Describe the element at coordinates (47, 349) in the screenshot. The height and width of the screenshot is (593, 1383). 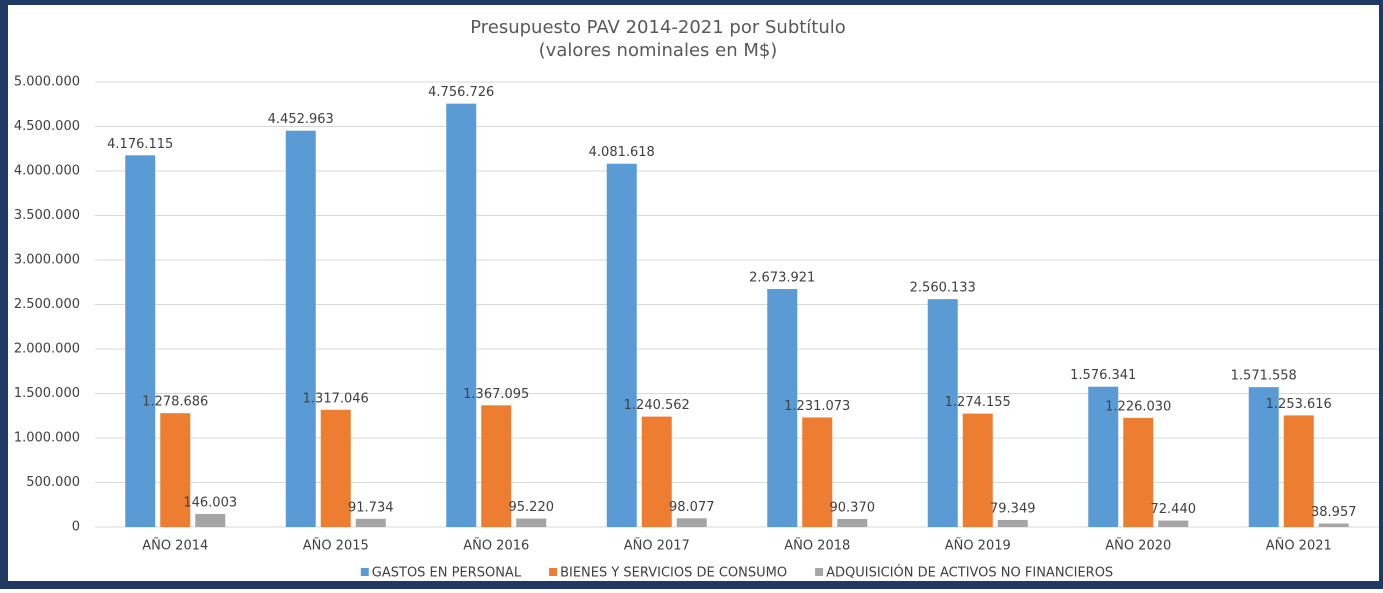
I see `y-tick-label: 2.000.000` at that location.